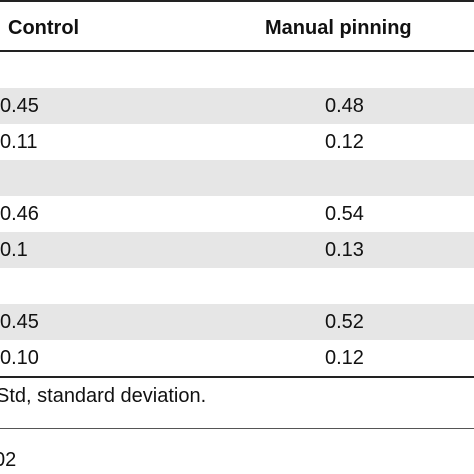  I want to click on cell-control: 0.46, so click(19, 214).